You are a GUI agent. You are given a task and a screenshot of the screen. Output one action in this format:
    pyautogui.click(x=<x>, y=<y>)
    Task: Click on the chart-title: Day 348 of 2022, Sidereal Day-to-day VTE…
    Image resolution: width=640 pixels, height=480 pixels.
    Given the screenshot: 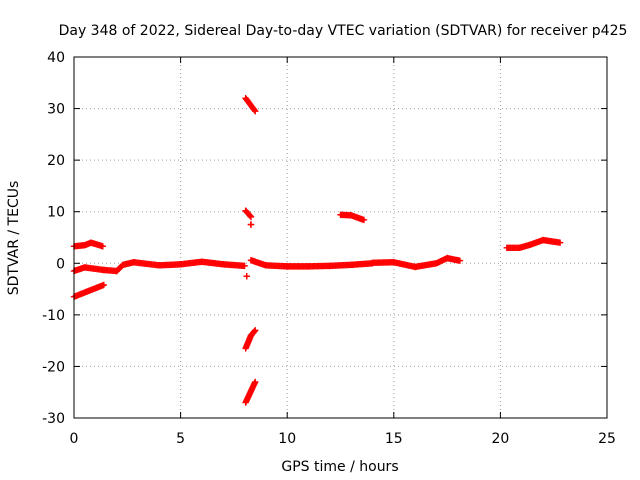 What is the action you would take?
    pyautogui.click(x=343, y=31)
    